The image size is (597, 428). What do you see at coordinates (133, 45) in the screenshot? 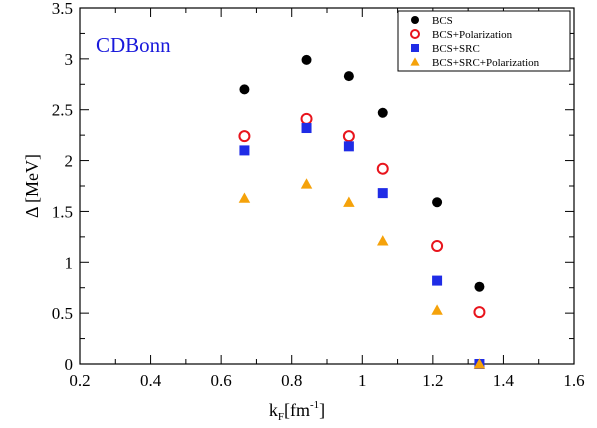
I see `annotation-label: CDBonn` at bounding box center [133, 45].